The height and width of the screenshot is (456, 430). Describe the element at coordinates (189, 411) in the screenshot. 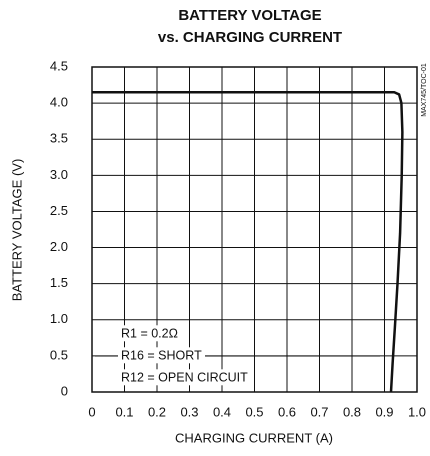

I see `x-tick-label: 0.3` at that location.